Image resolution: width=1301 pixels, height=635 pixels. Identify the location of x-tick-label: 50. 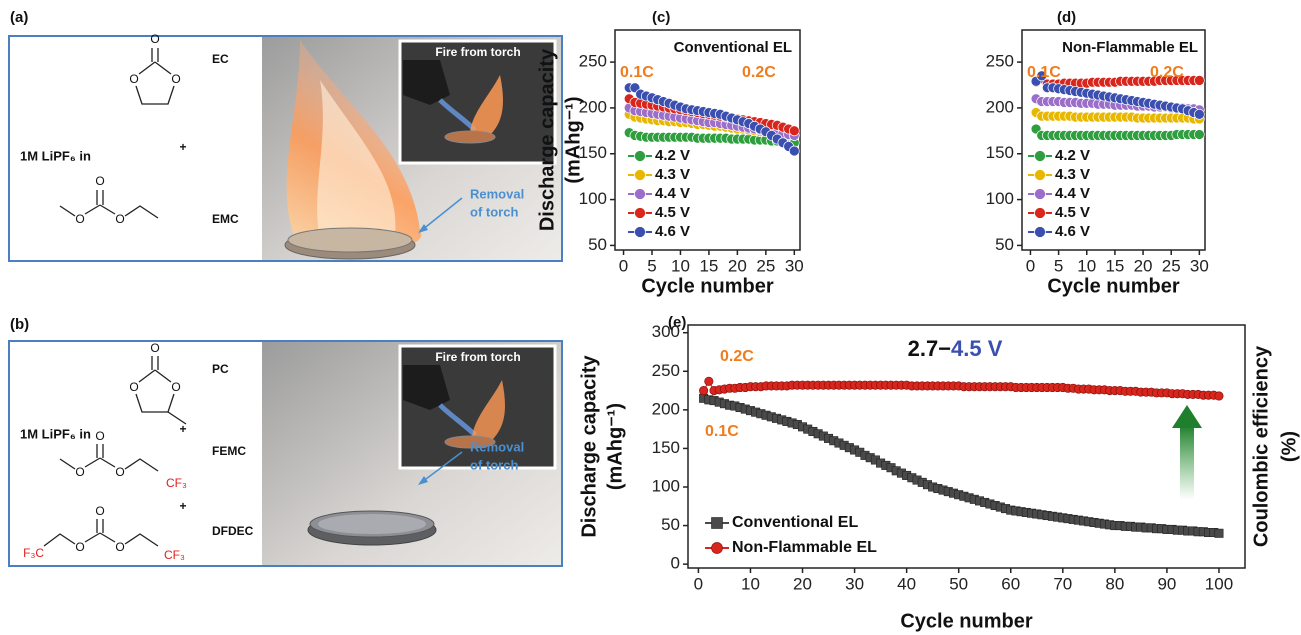
(958, 583).